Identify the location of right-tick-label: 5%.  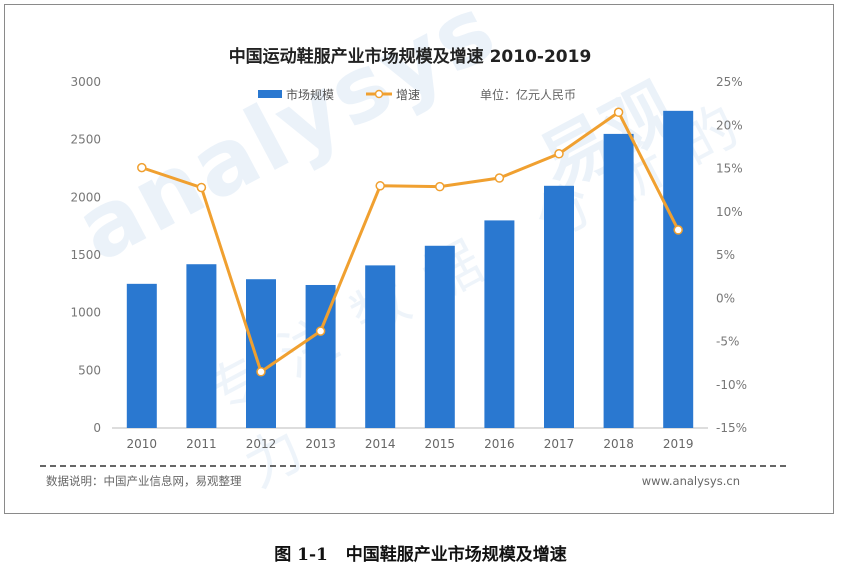
(725, 255).